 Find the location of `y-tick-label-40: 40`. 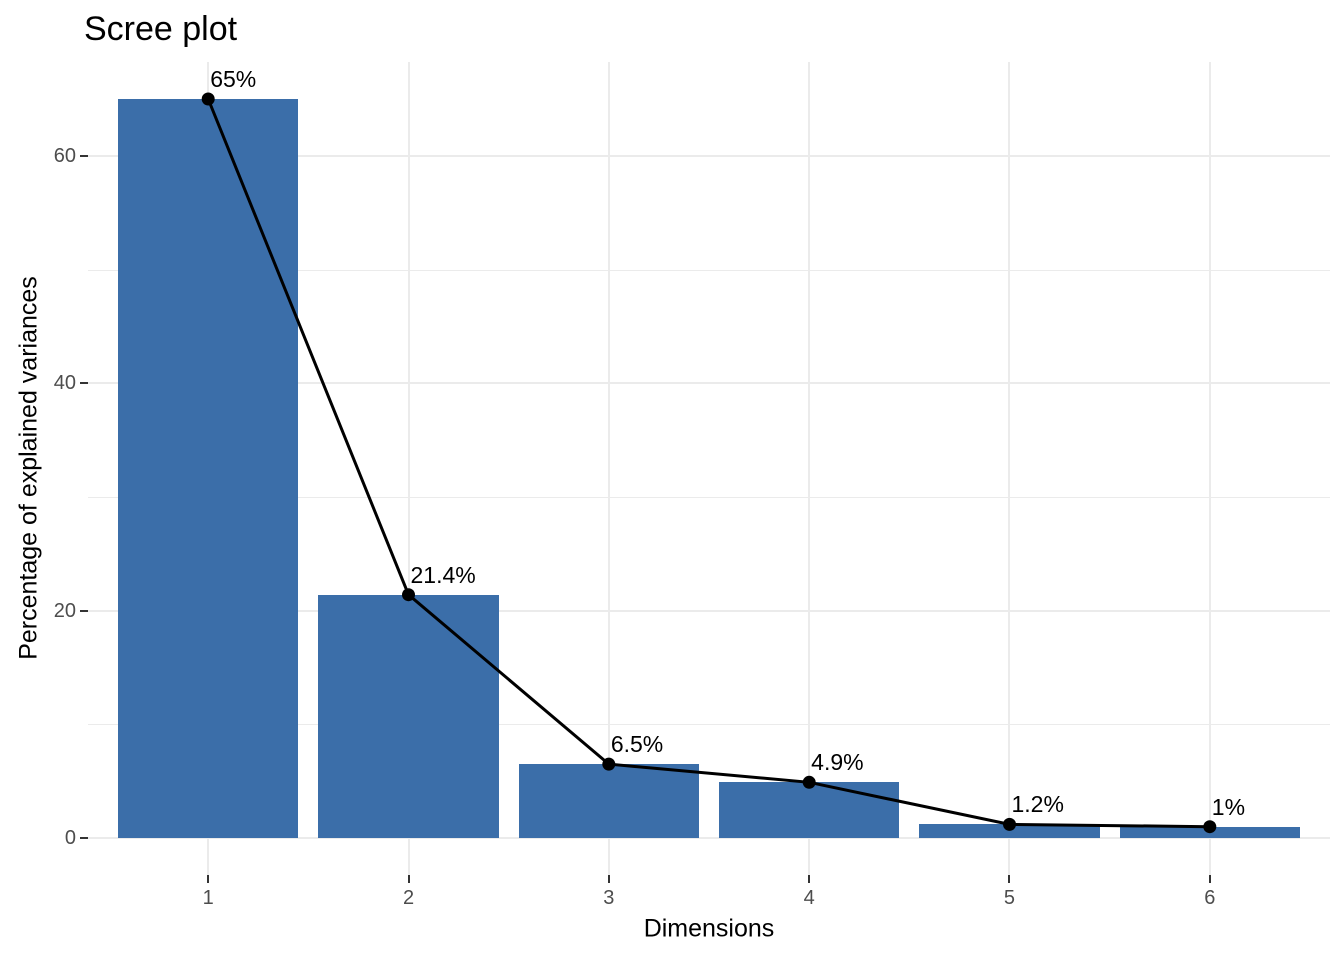

y-tick-label-40: 40 is located at coordinates (64, 383).